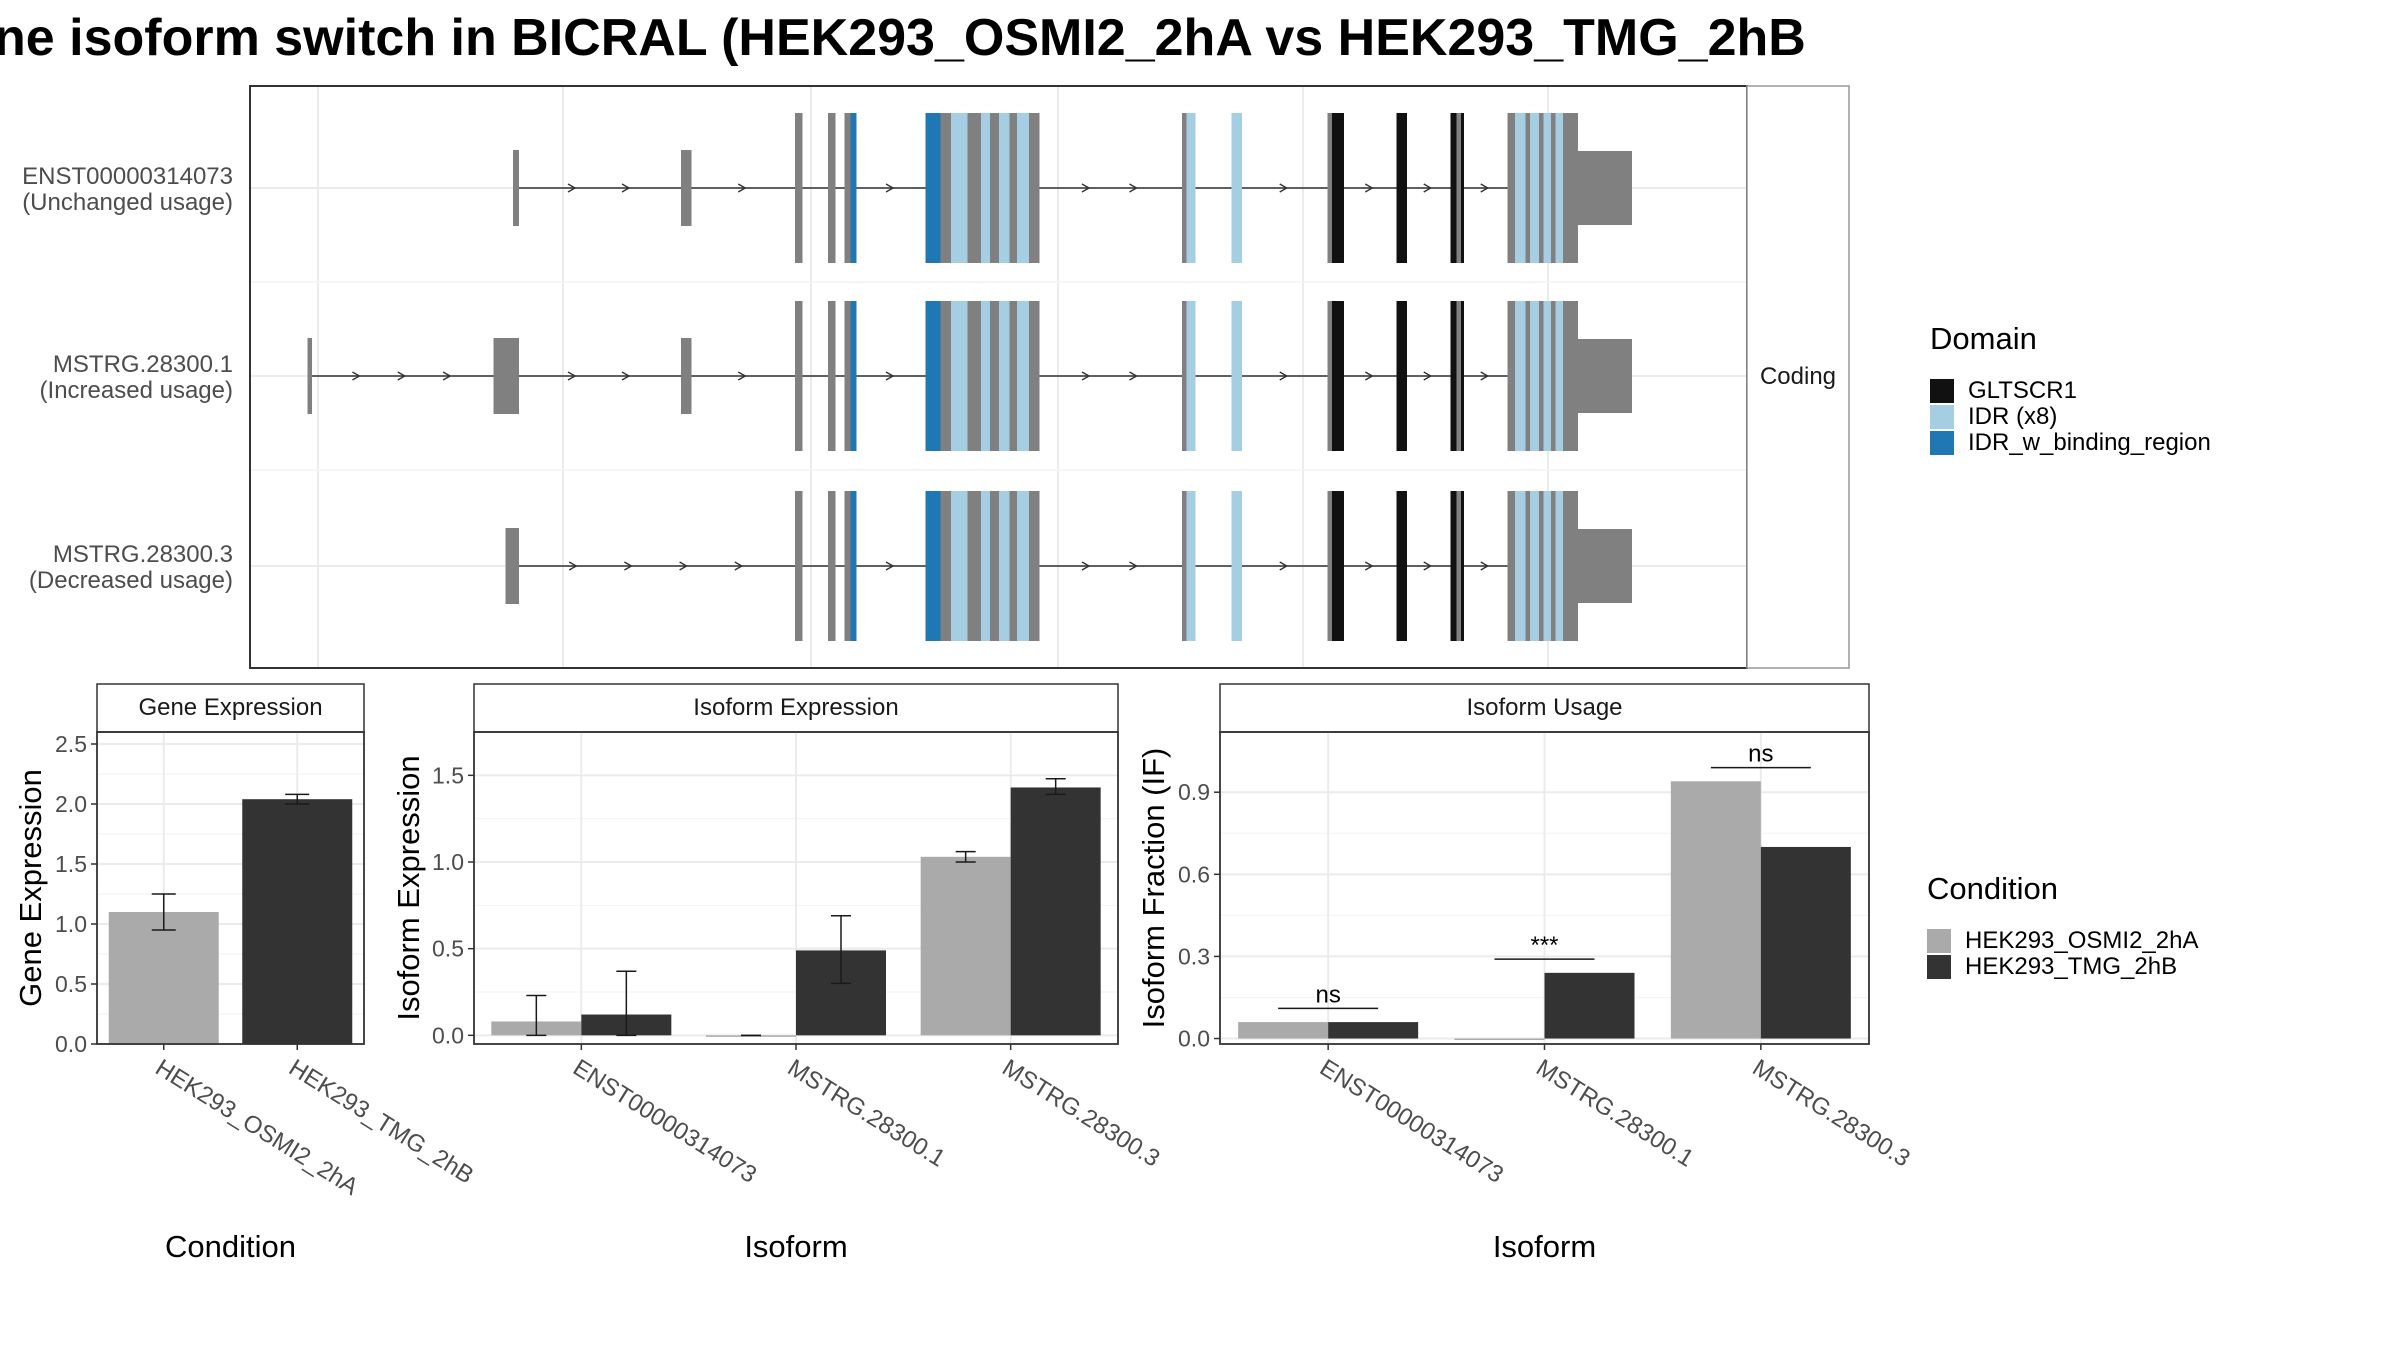 The image size is (2400, 1350). Describe the element at coordinates (1983, 338) in the screenshot. I see `legend-title: Domain` at that location.